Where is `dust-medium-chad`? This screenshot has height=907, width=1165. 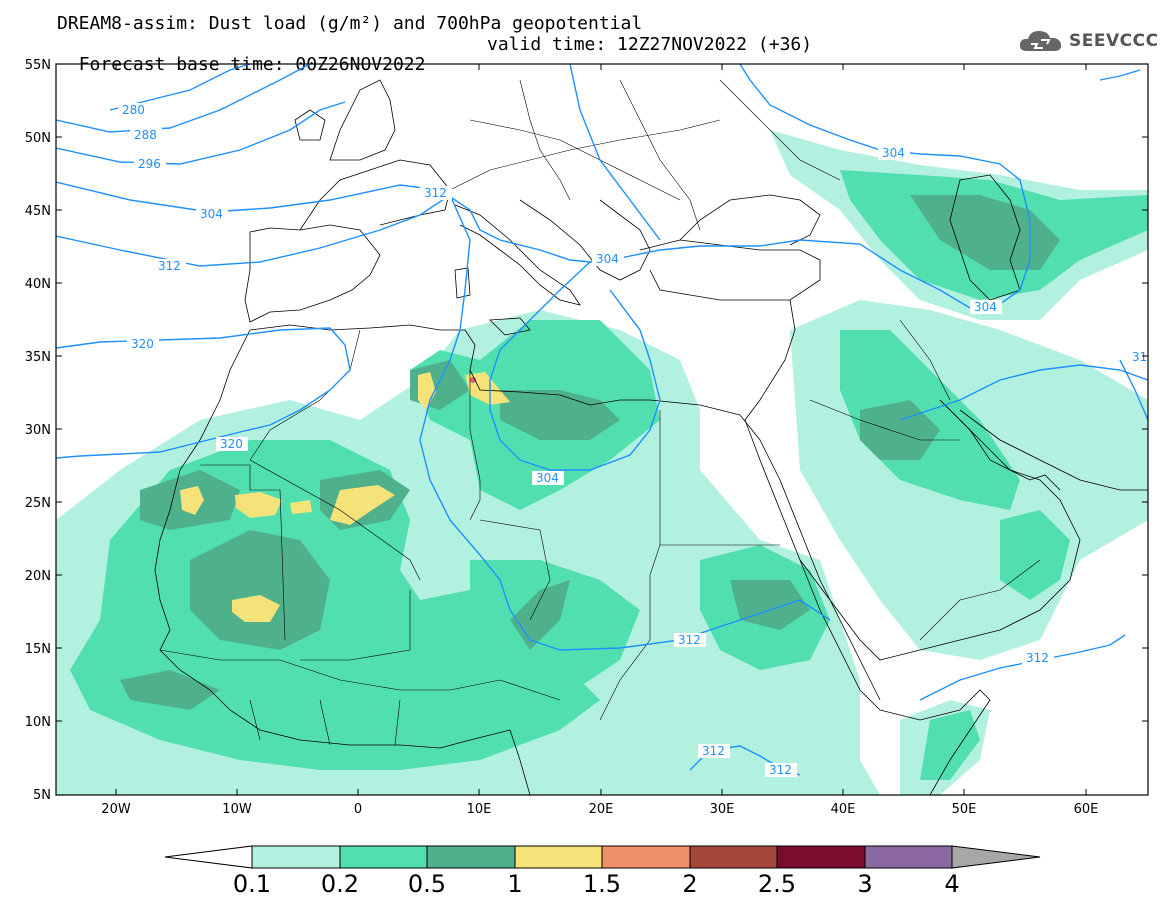 dust-medium-chad is located at coordinates (555, 630).